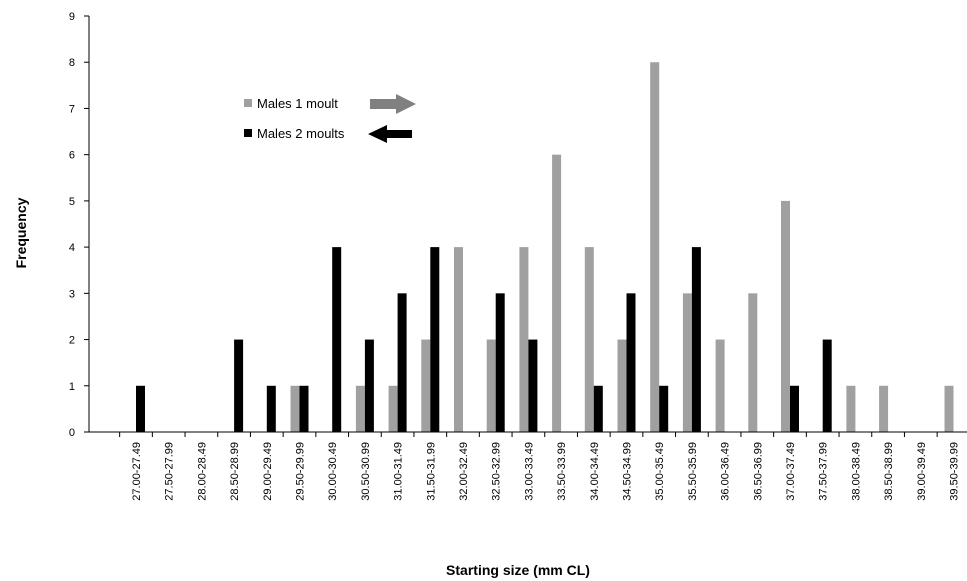 This screenshot has width=967, height=581. Describe the element at coordinates (399, 471) in the screenshot. I see `x-tick-label: 31.00-31.49` at that location.